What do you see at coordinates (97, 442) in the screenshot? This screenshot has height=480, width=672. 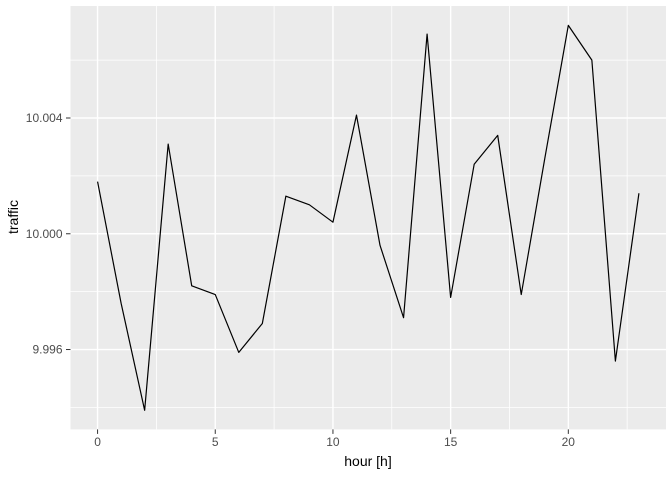 I see `x-tick-label: 0` at bounding box center [97, 442].